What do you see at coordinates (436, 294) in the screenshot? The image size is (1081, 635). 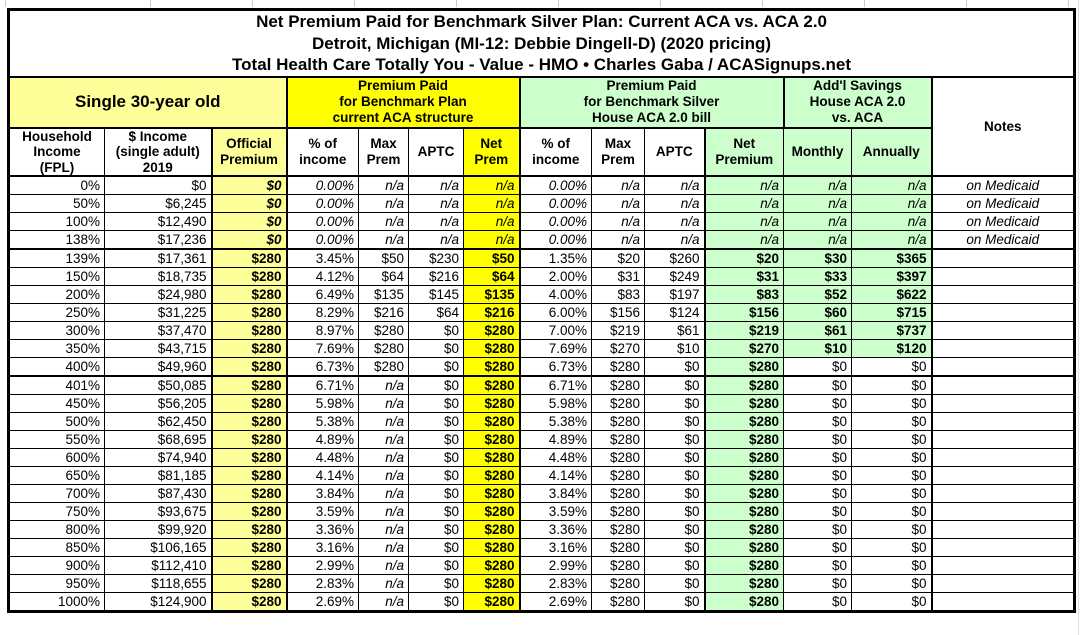 I see `cell-aca-aptc: $145` at bounding box center [436, 294].